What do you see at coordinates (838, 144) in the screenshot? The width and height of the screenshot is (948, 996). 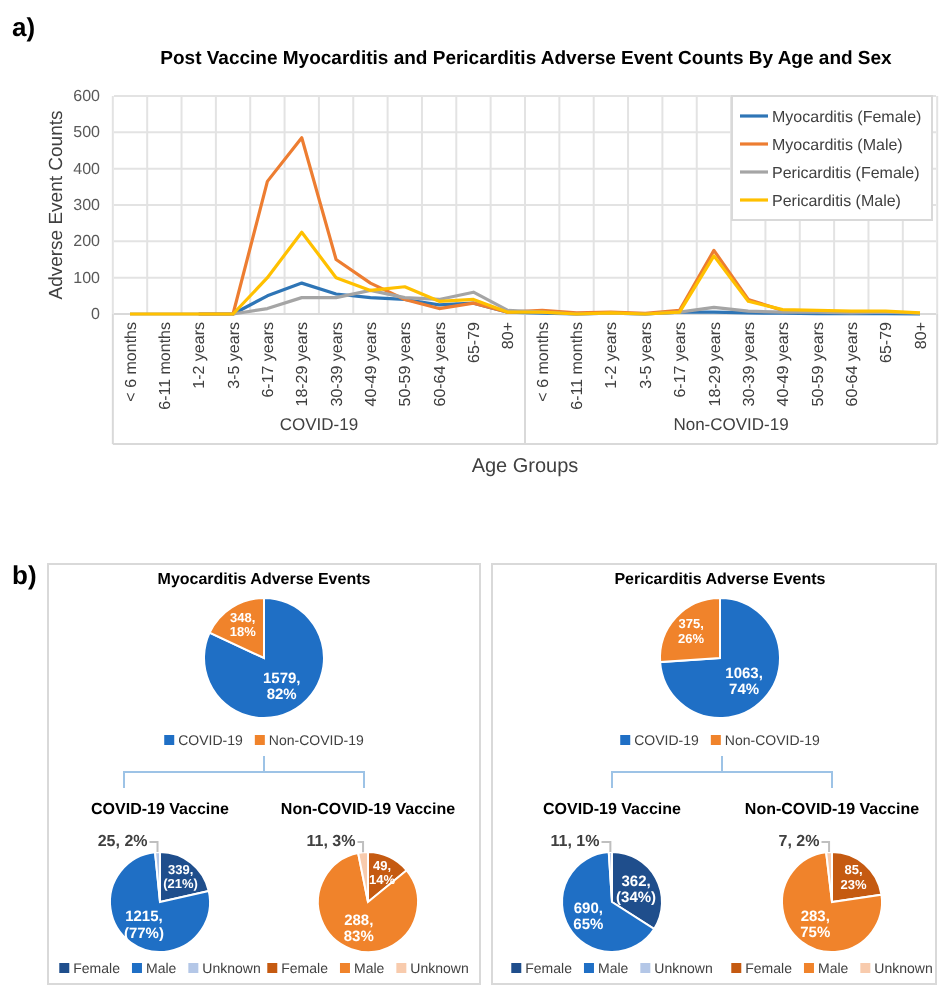 I see `legend-label: Myocarditis (Male)` at bounding box center [838, 144].